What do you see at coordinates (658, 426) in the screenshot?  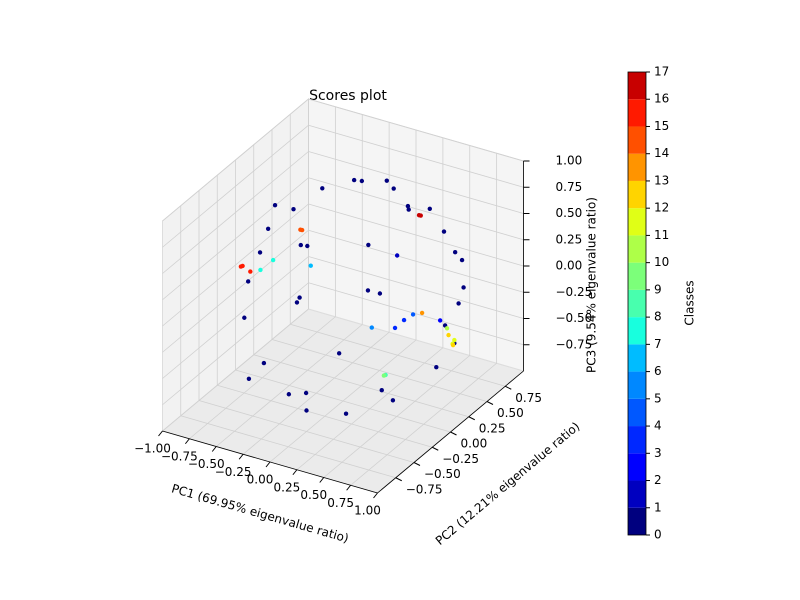 I see `colorbar-tick-label: 4` at bounding box center [658, 426].